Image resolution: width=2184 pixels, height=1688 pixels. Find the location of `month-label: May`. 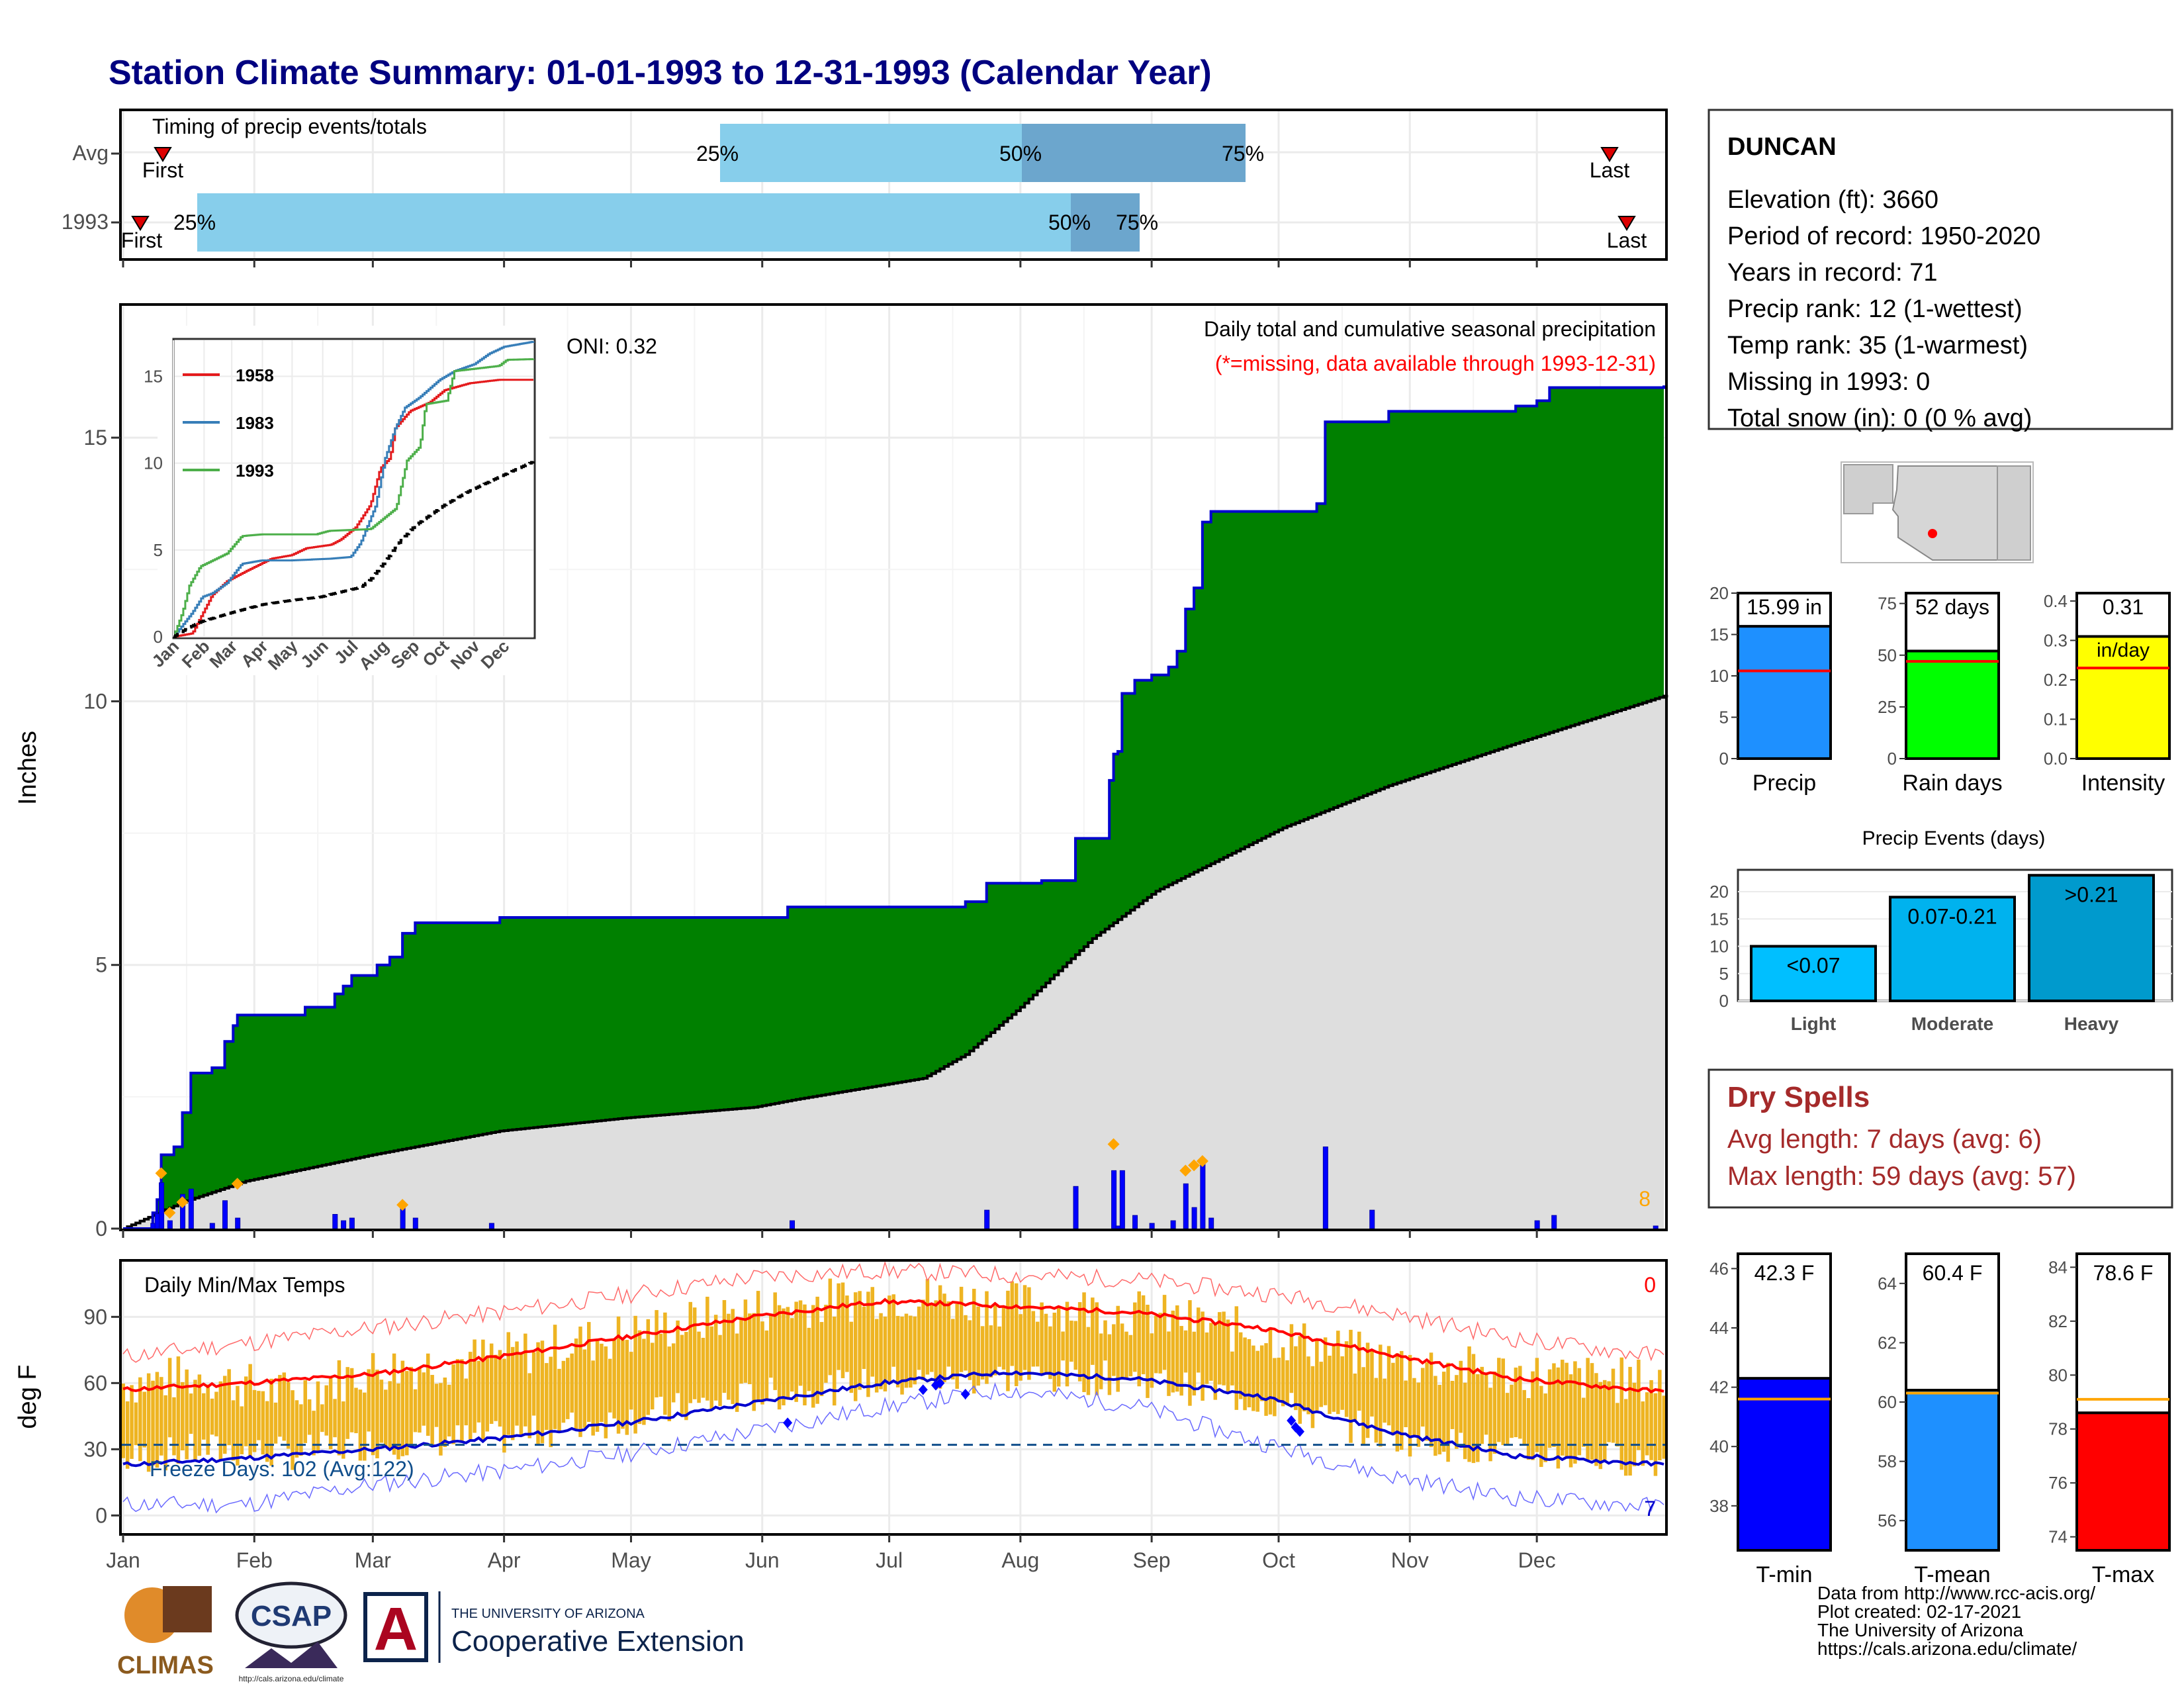

month-label: May is located at coordinates (631, 1560).